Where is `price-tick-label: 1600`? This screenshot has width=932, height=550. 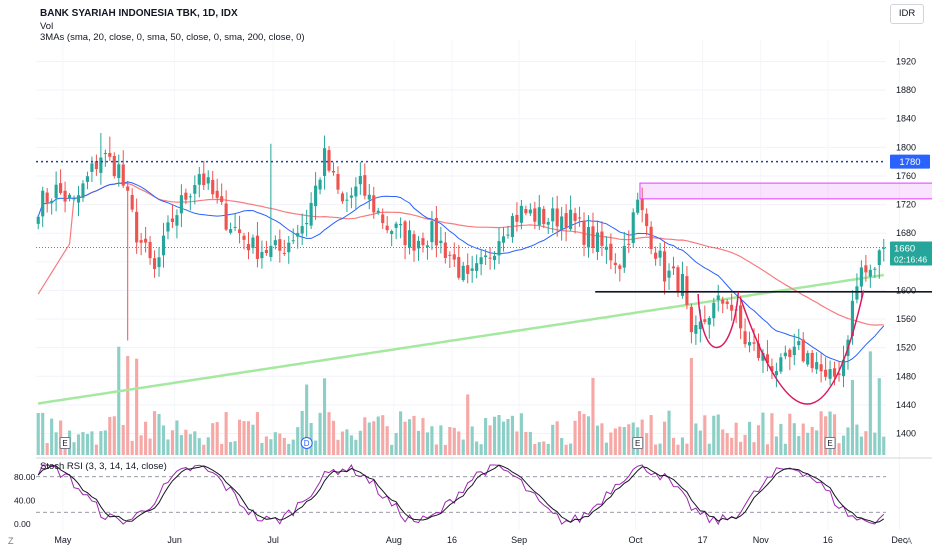
price-tick-label: 1600 is located at coordinates (906, 290).